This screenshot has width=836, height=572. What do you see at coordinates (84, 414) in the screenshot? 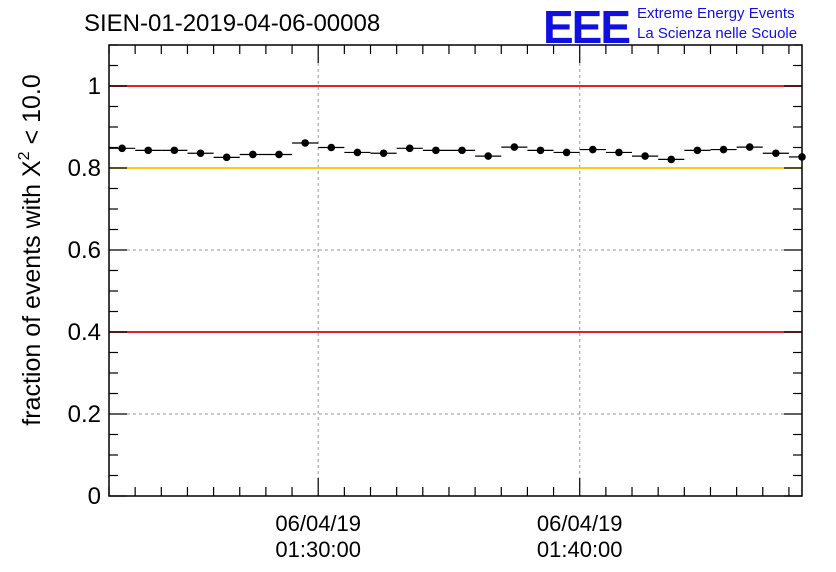
I see `y-tick-label: 0.2` at bounding box center [84, 414].